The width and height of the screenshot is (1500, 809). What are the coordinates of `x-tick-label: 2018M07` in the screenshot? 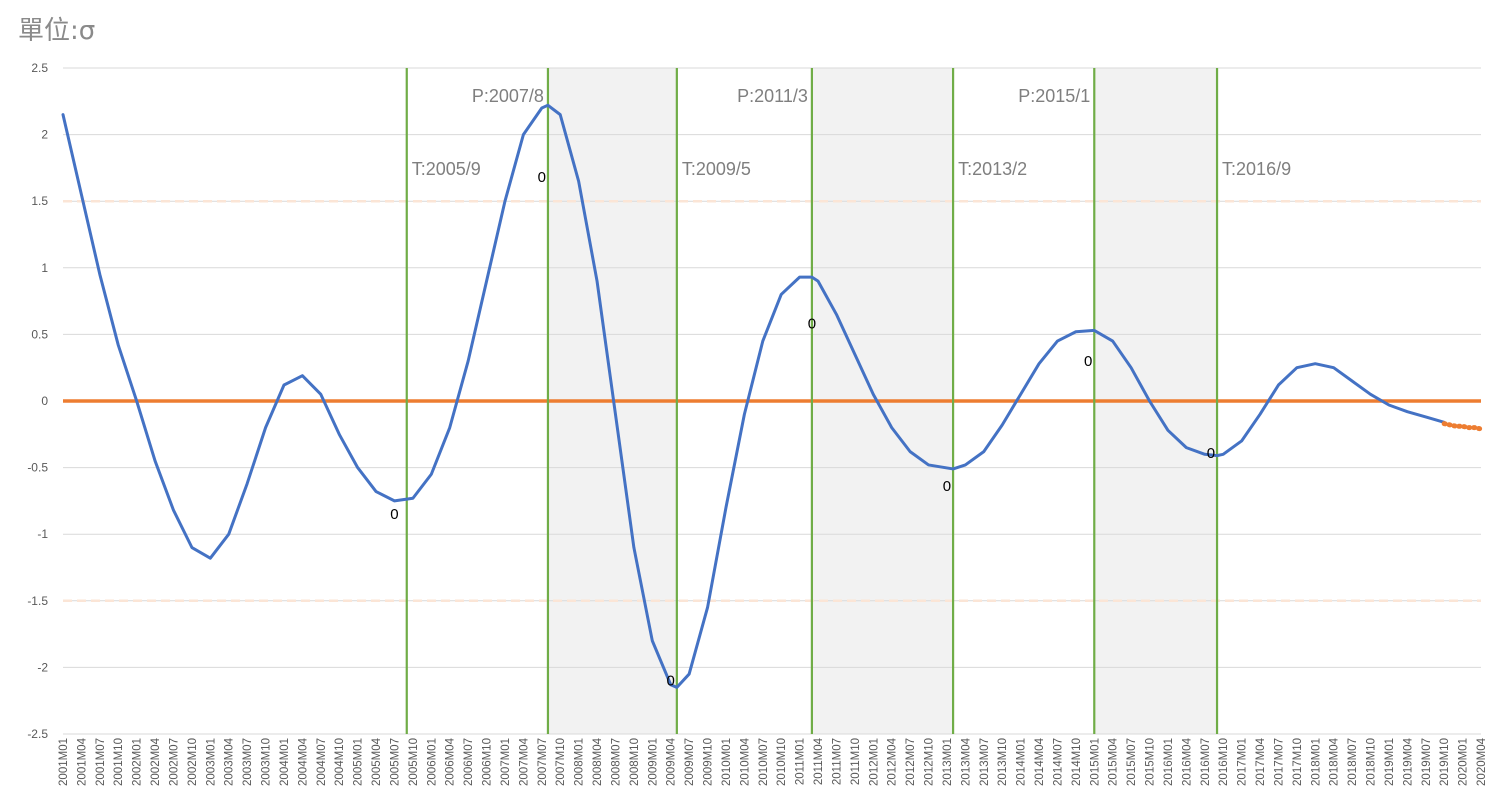 It's located at (1353, 762).